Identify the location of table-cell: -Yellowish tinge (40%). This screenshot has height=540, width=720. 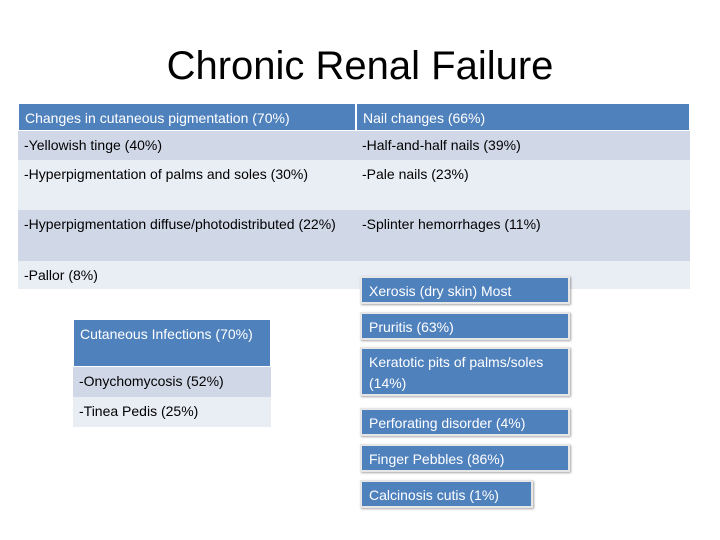
(187, 145).